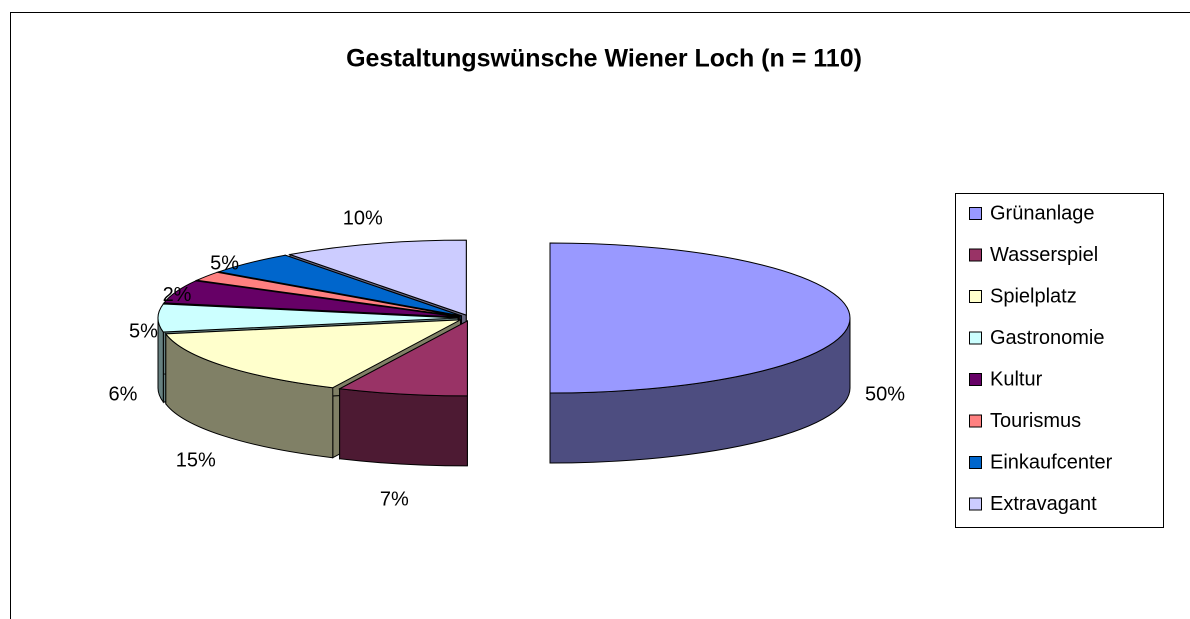  What do you see at coordinates (363, 218) in the screenshot?
I see `data-label: 10%` at bounding box center [363, 218].